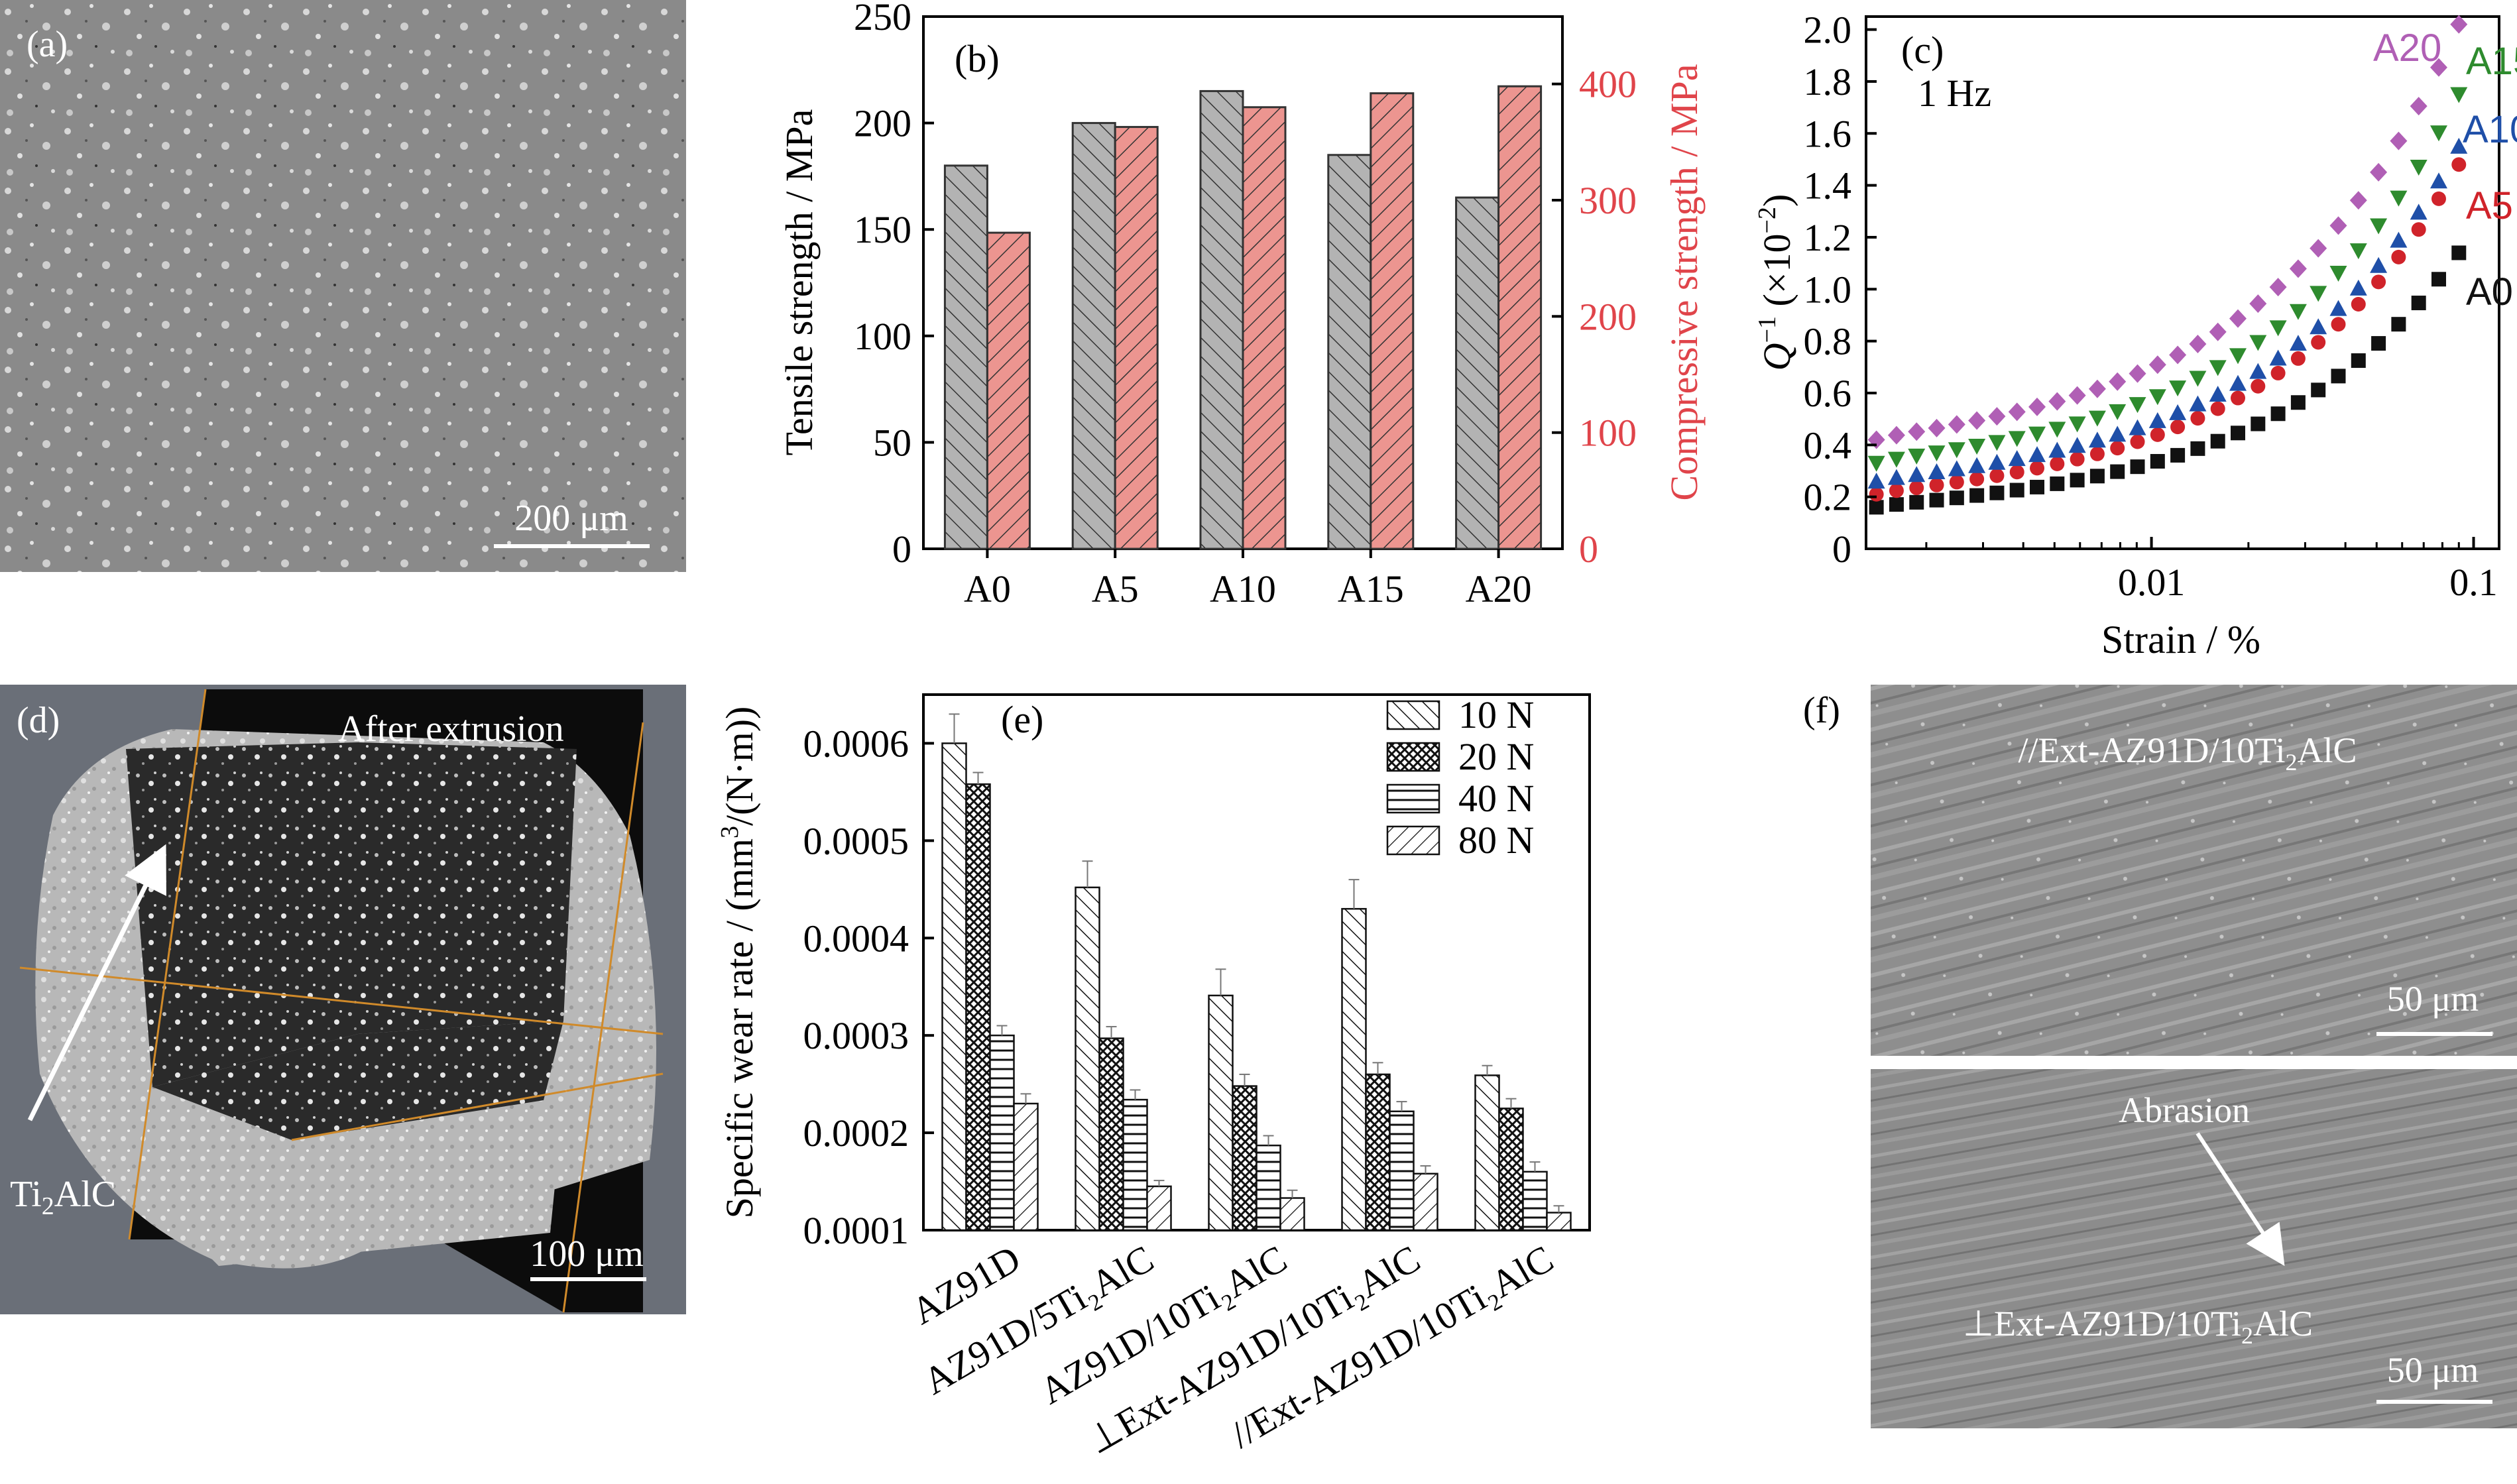 Image resolution: width=2517 pixels, height=1484 pixels. Describe the element at coordinates (856, 938) in the screenshot. I see `y-tick-label-0.0004: 0.0004` at that location.